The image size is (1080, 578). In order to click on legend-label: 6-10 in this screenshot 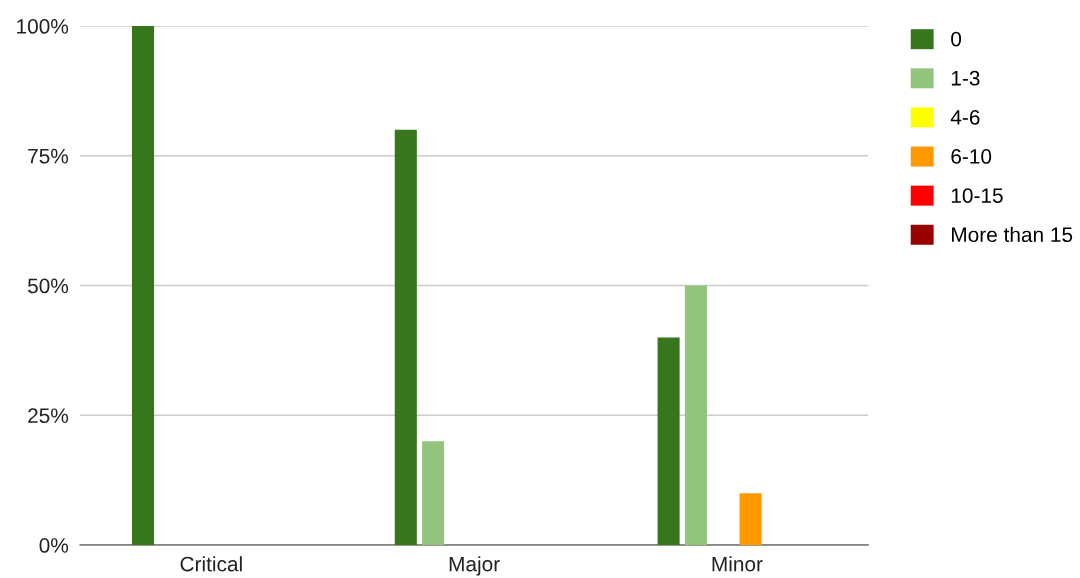, I will do `click(971, 156)`.